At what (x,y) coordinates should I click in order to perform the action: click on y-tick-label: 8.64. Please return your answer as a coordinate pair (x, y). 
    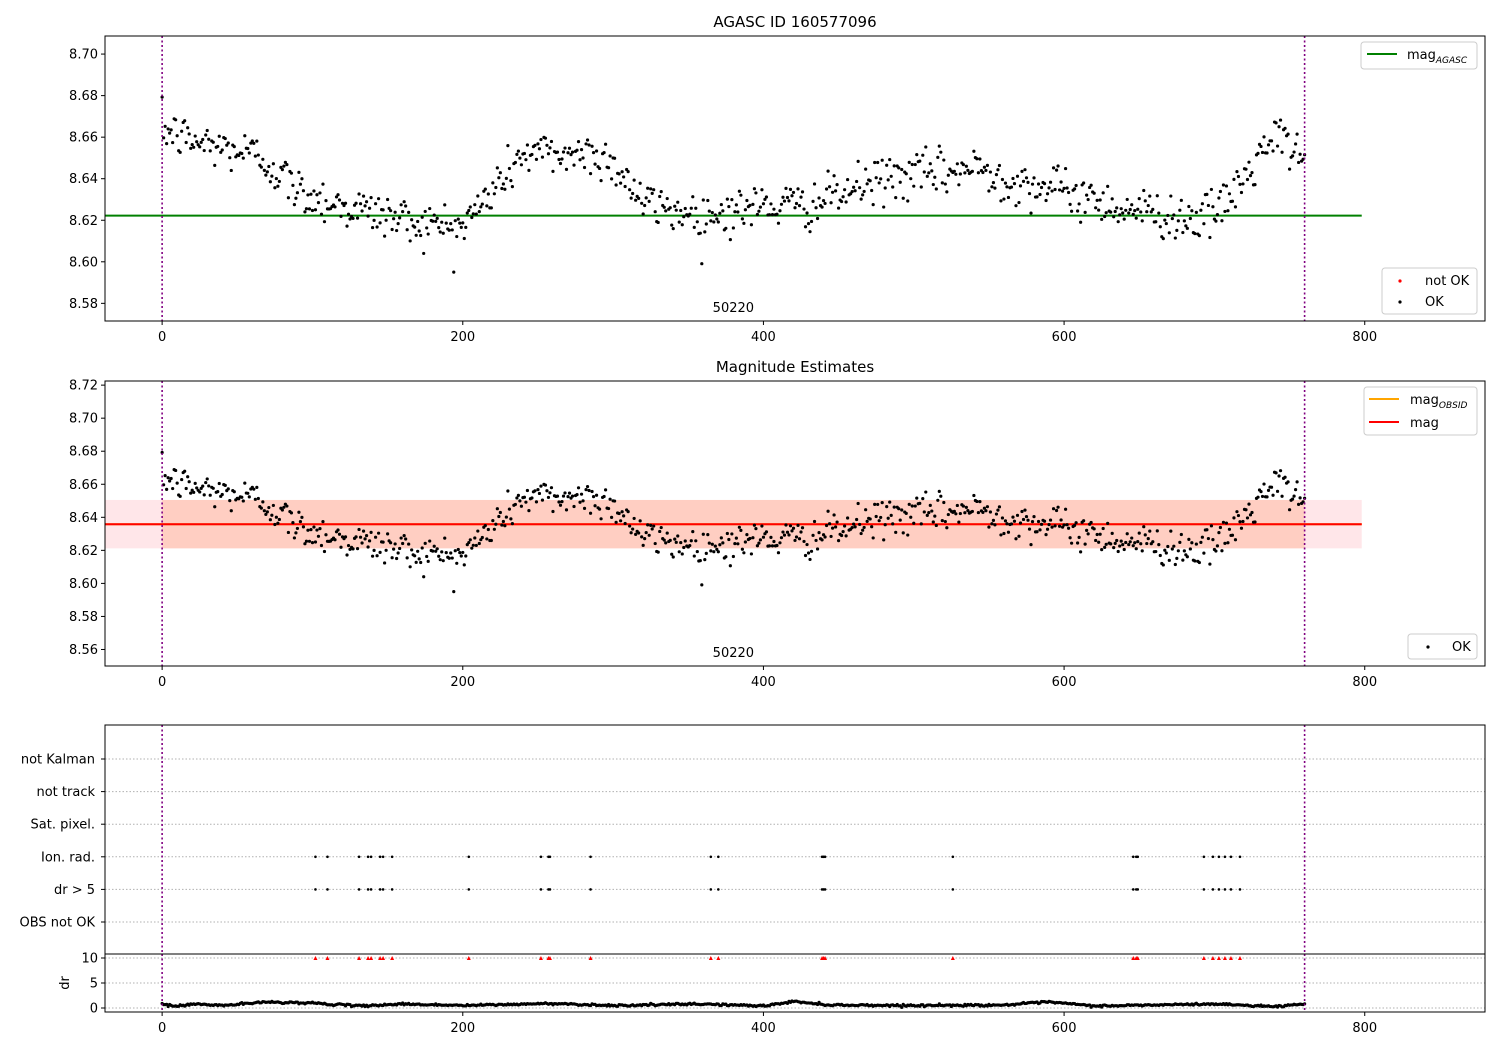
    Looking at the image, I should click on (83, 179).